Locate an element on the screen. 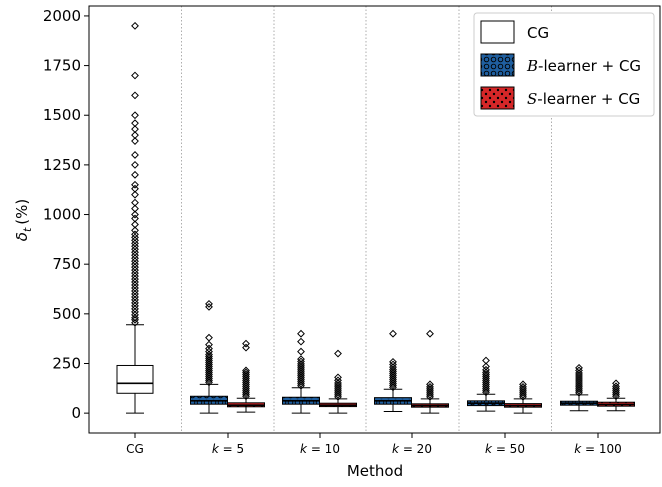 Image resolution: width=662 pixels, height=487 pixels. box-cg is located at coordinates (135, 369).